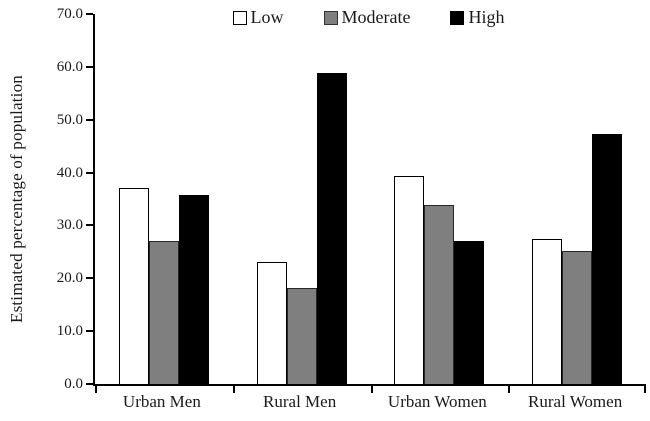 This screenshot has height=421, width=650. Describe the element at coordinates (301, 336) in the screenshot. I see `bar-rural-men-moderate` at that location.